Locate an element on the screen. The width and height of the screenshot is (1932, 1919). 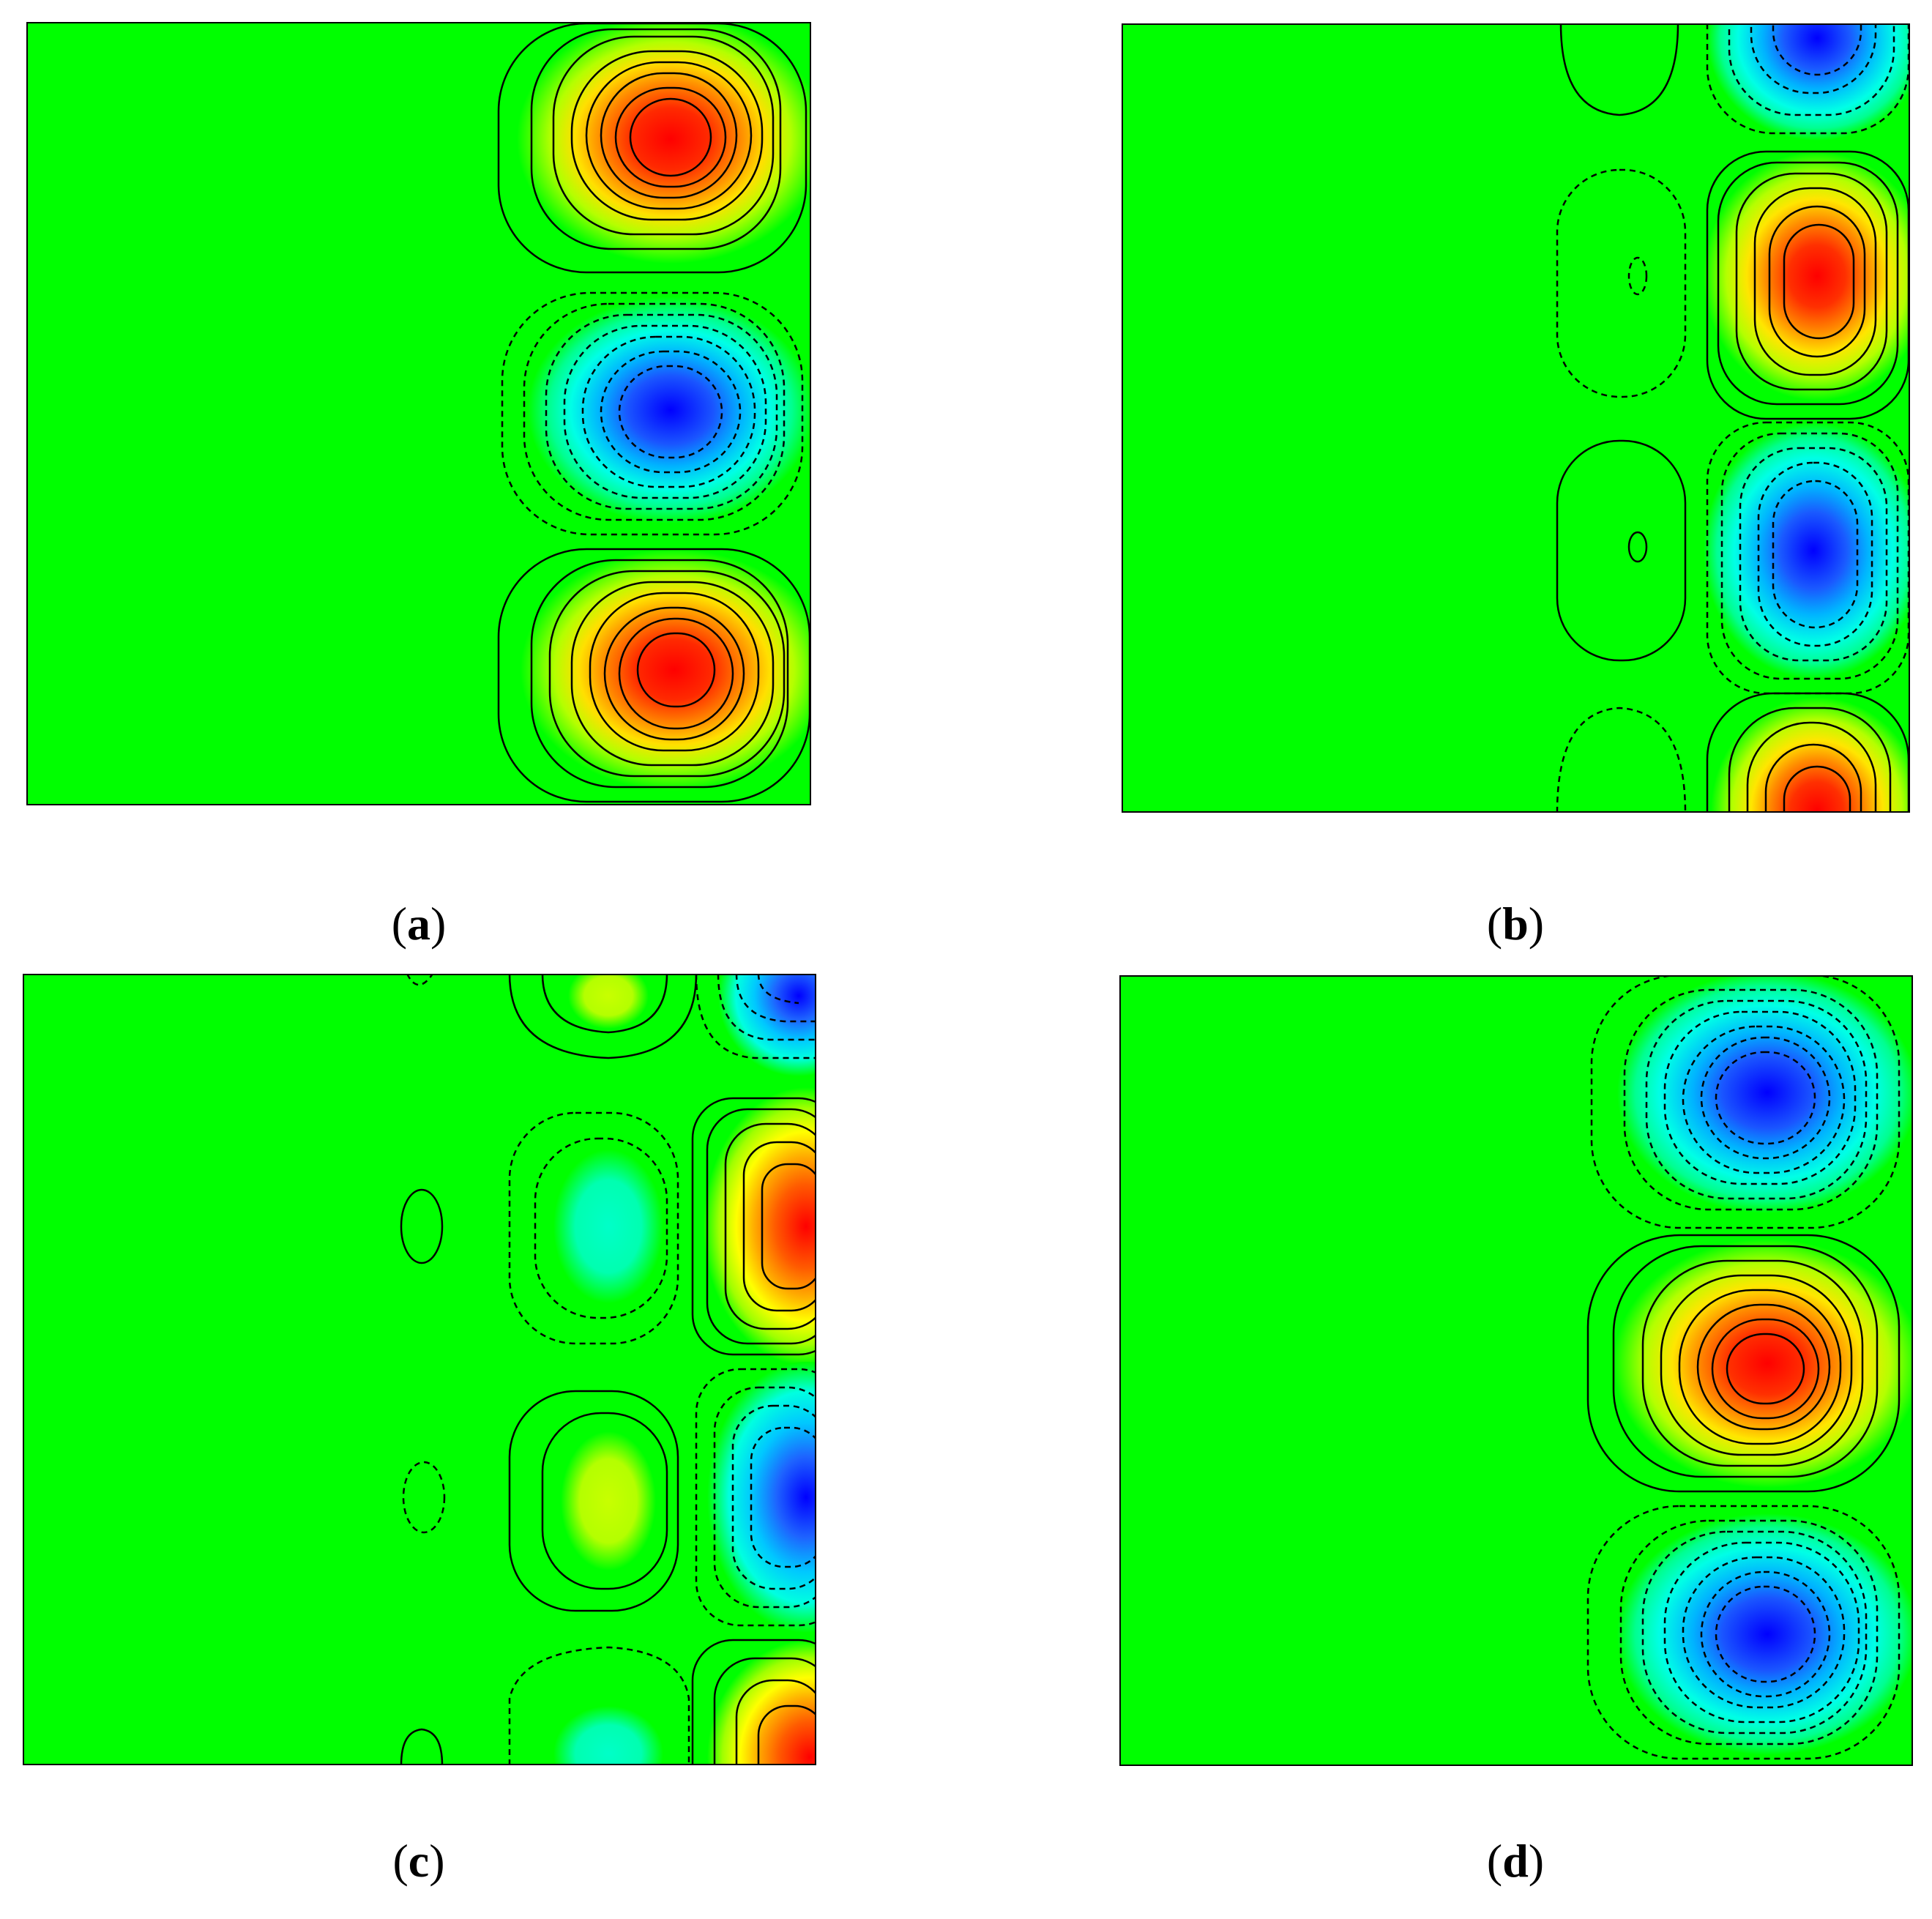
caption-d: (d) is located at coordinates (1516, 1861).